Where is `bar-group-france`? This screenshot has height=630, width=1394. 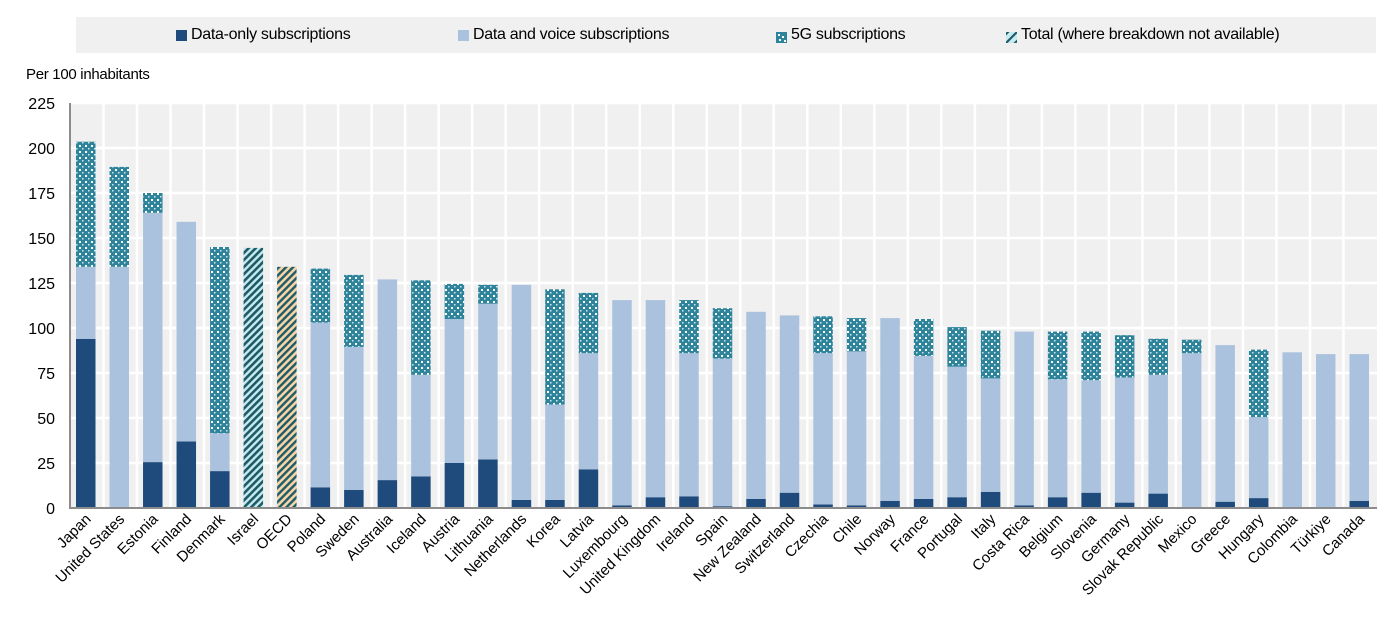 bar-group-france is located at coordinates (923, 413).